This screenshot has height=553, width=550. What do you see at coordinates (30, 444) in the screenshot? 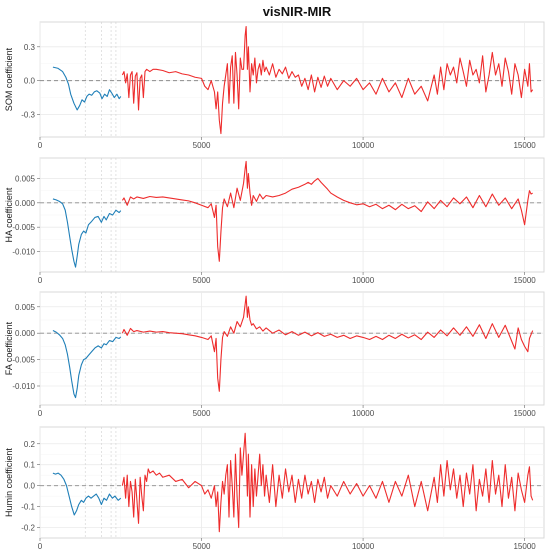
I see `y-tick-label: 0.2` at bounding box center [30, 444].